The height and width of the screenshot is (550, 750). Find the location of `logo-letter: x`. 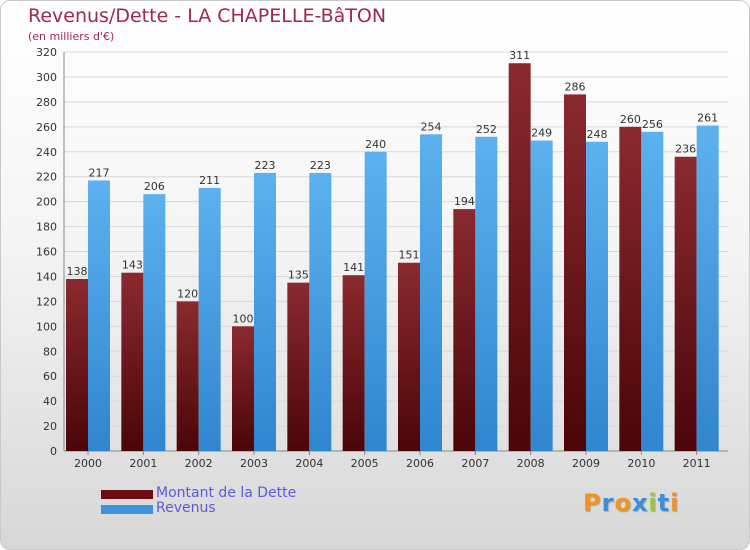

logo-letter: x is located at coordinates (640, 503).